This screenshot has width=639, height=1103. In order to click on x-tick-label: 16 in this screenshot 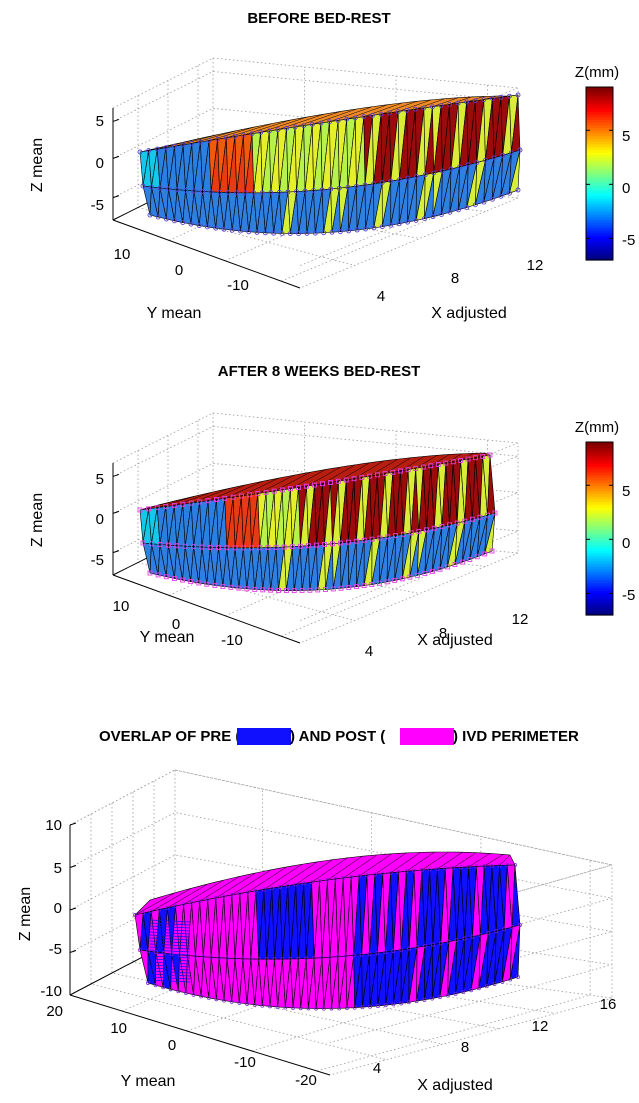, I will do `click(608, 1004)`.